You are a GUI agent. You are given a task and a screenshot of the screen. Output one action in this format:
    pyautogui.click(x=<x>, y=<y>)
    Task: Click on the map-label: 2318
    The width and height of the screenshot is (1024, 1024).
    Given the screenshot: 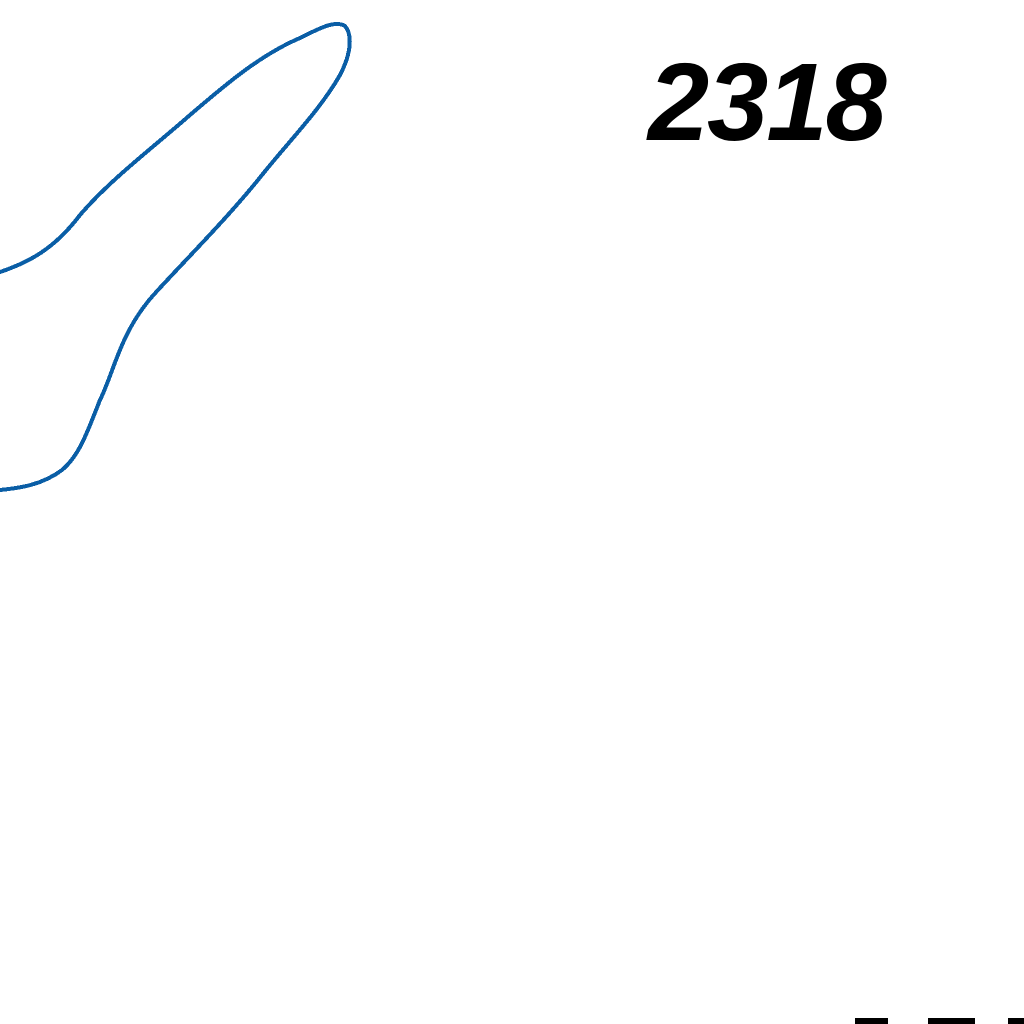 What is the action you would take?
    pyautogui.click(x=767, y=102)
    